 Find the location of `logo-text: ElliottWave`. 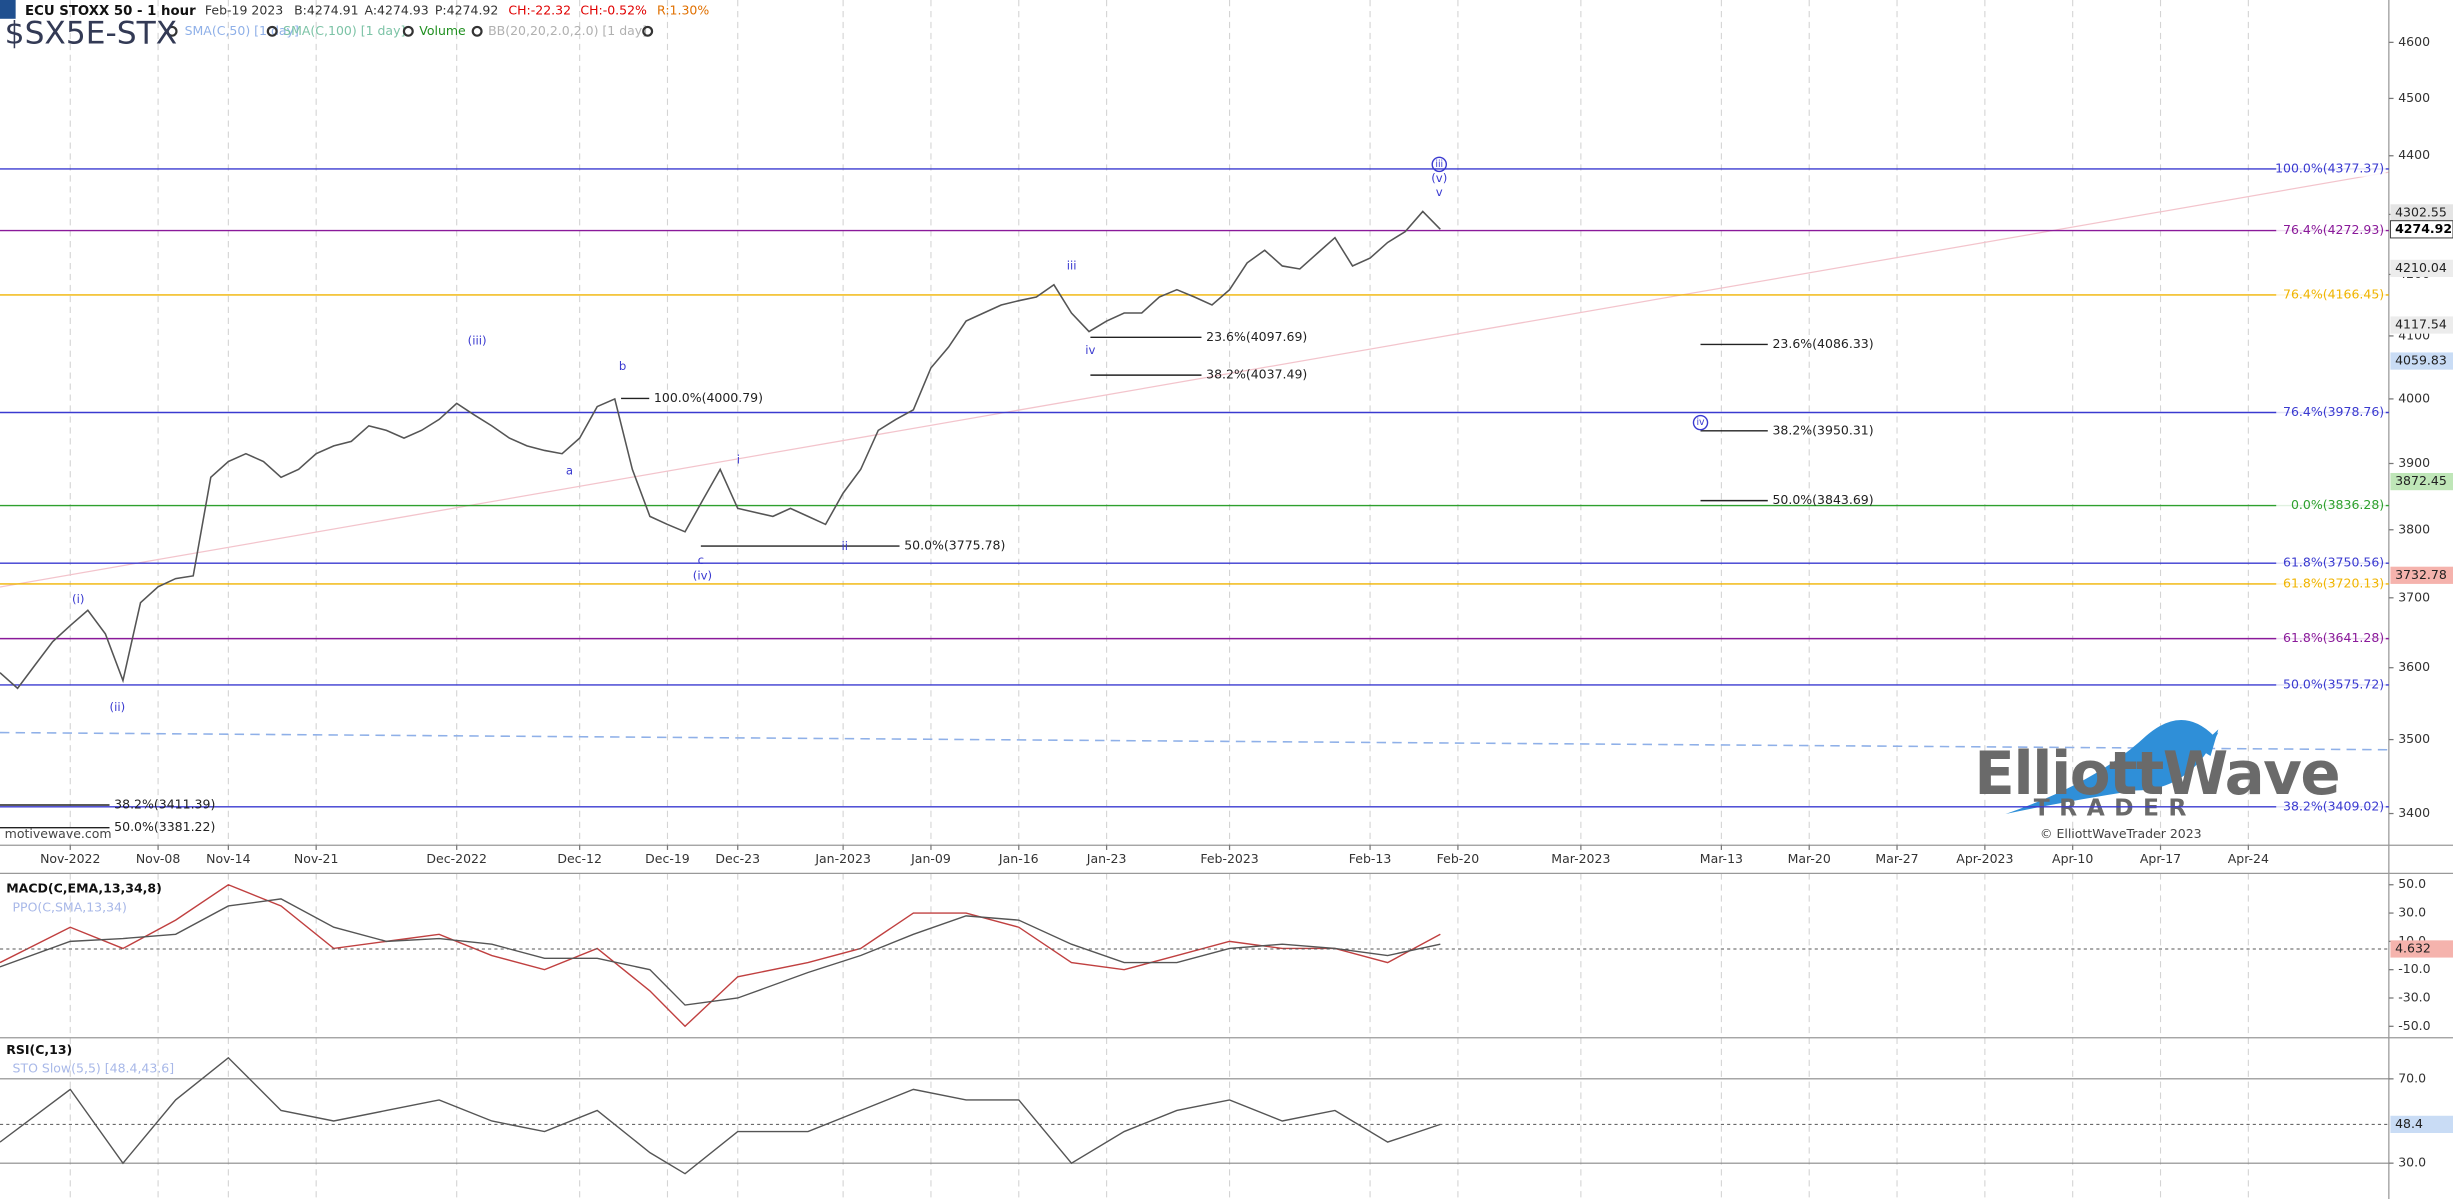

logo-text: ElliottWave is located at coordinates (2156, 774).